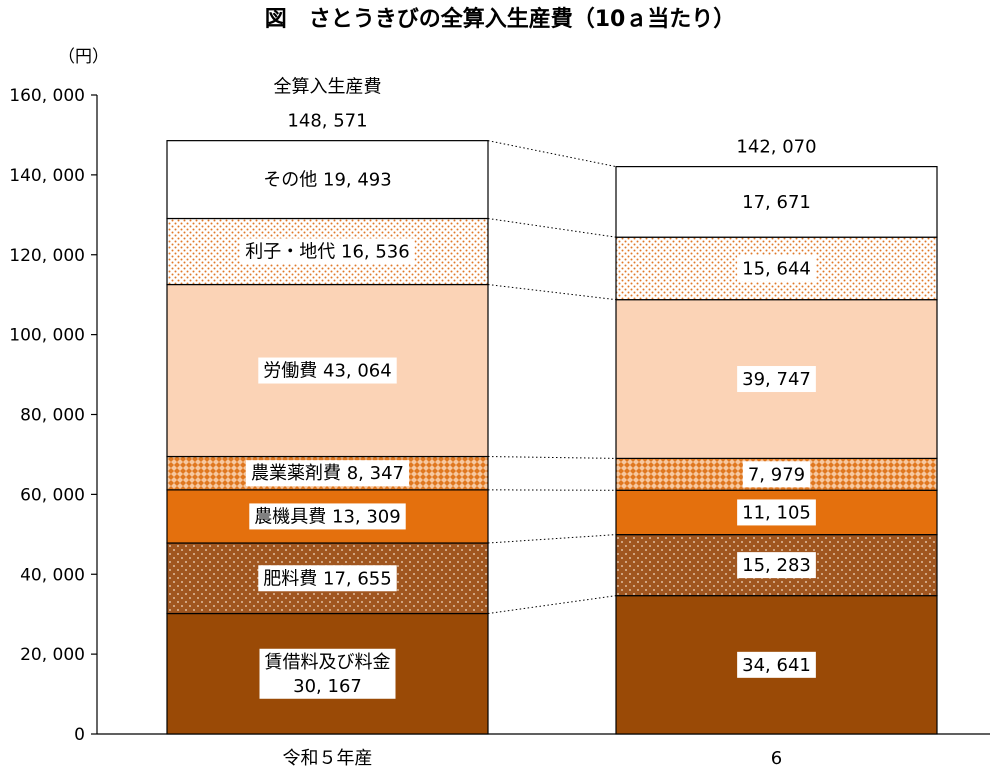  I want to click on data-label: 7, 979, so click(776, 474).